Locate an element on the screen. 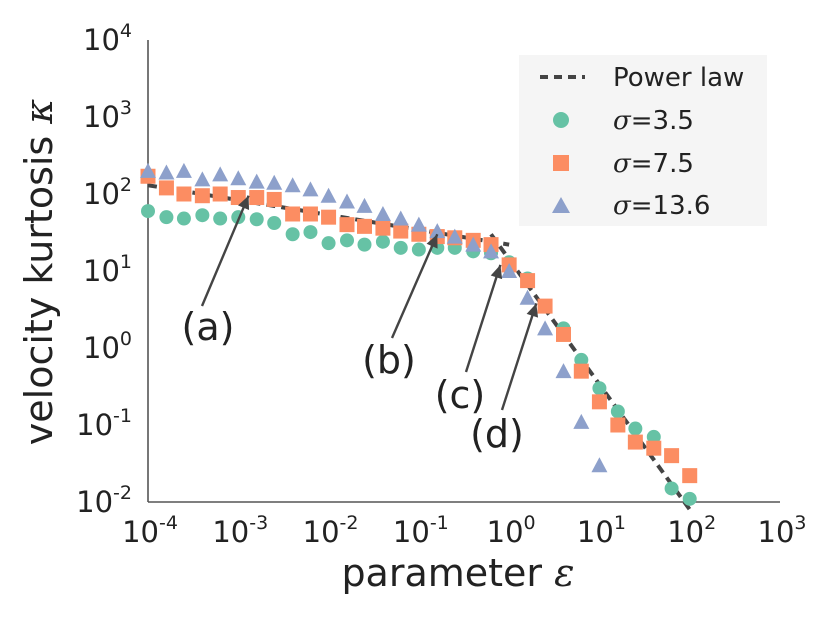 This screenshot has width=830, height=620. y-tick-label: 10⁰ is located at coordinates (107, 346).